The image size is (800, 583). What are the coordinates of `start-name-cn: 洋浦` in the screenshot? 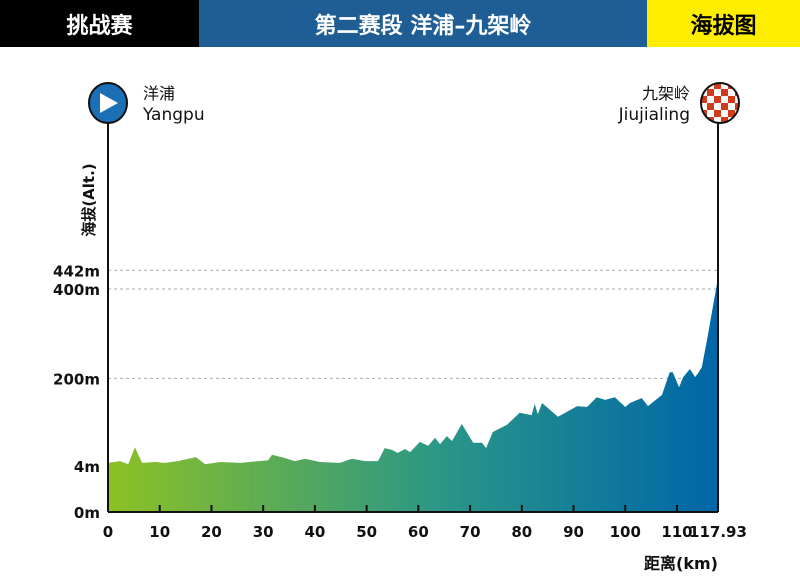 It's located at (159, 93).